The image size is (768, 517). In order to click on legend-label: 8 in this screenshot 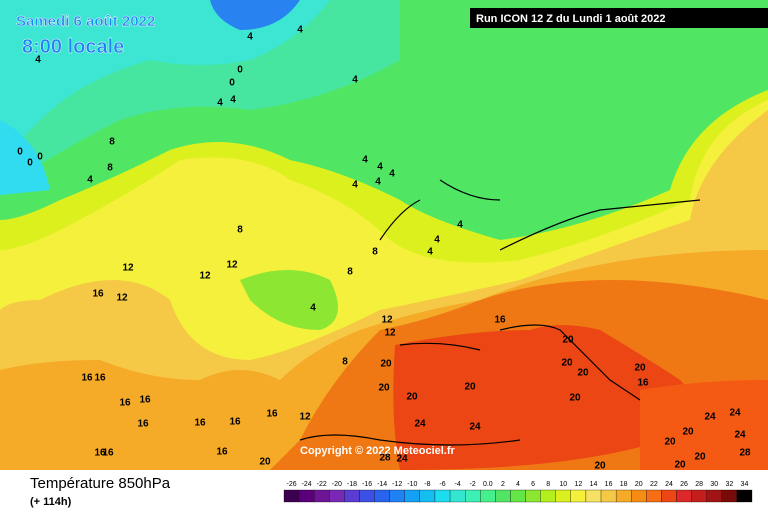, I will do `click(548, 484)`.